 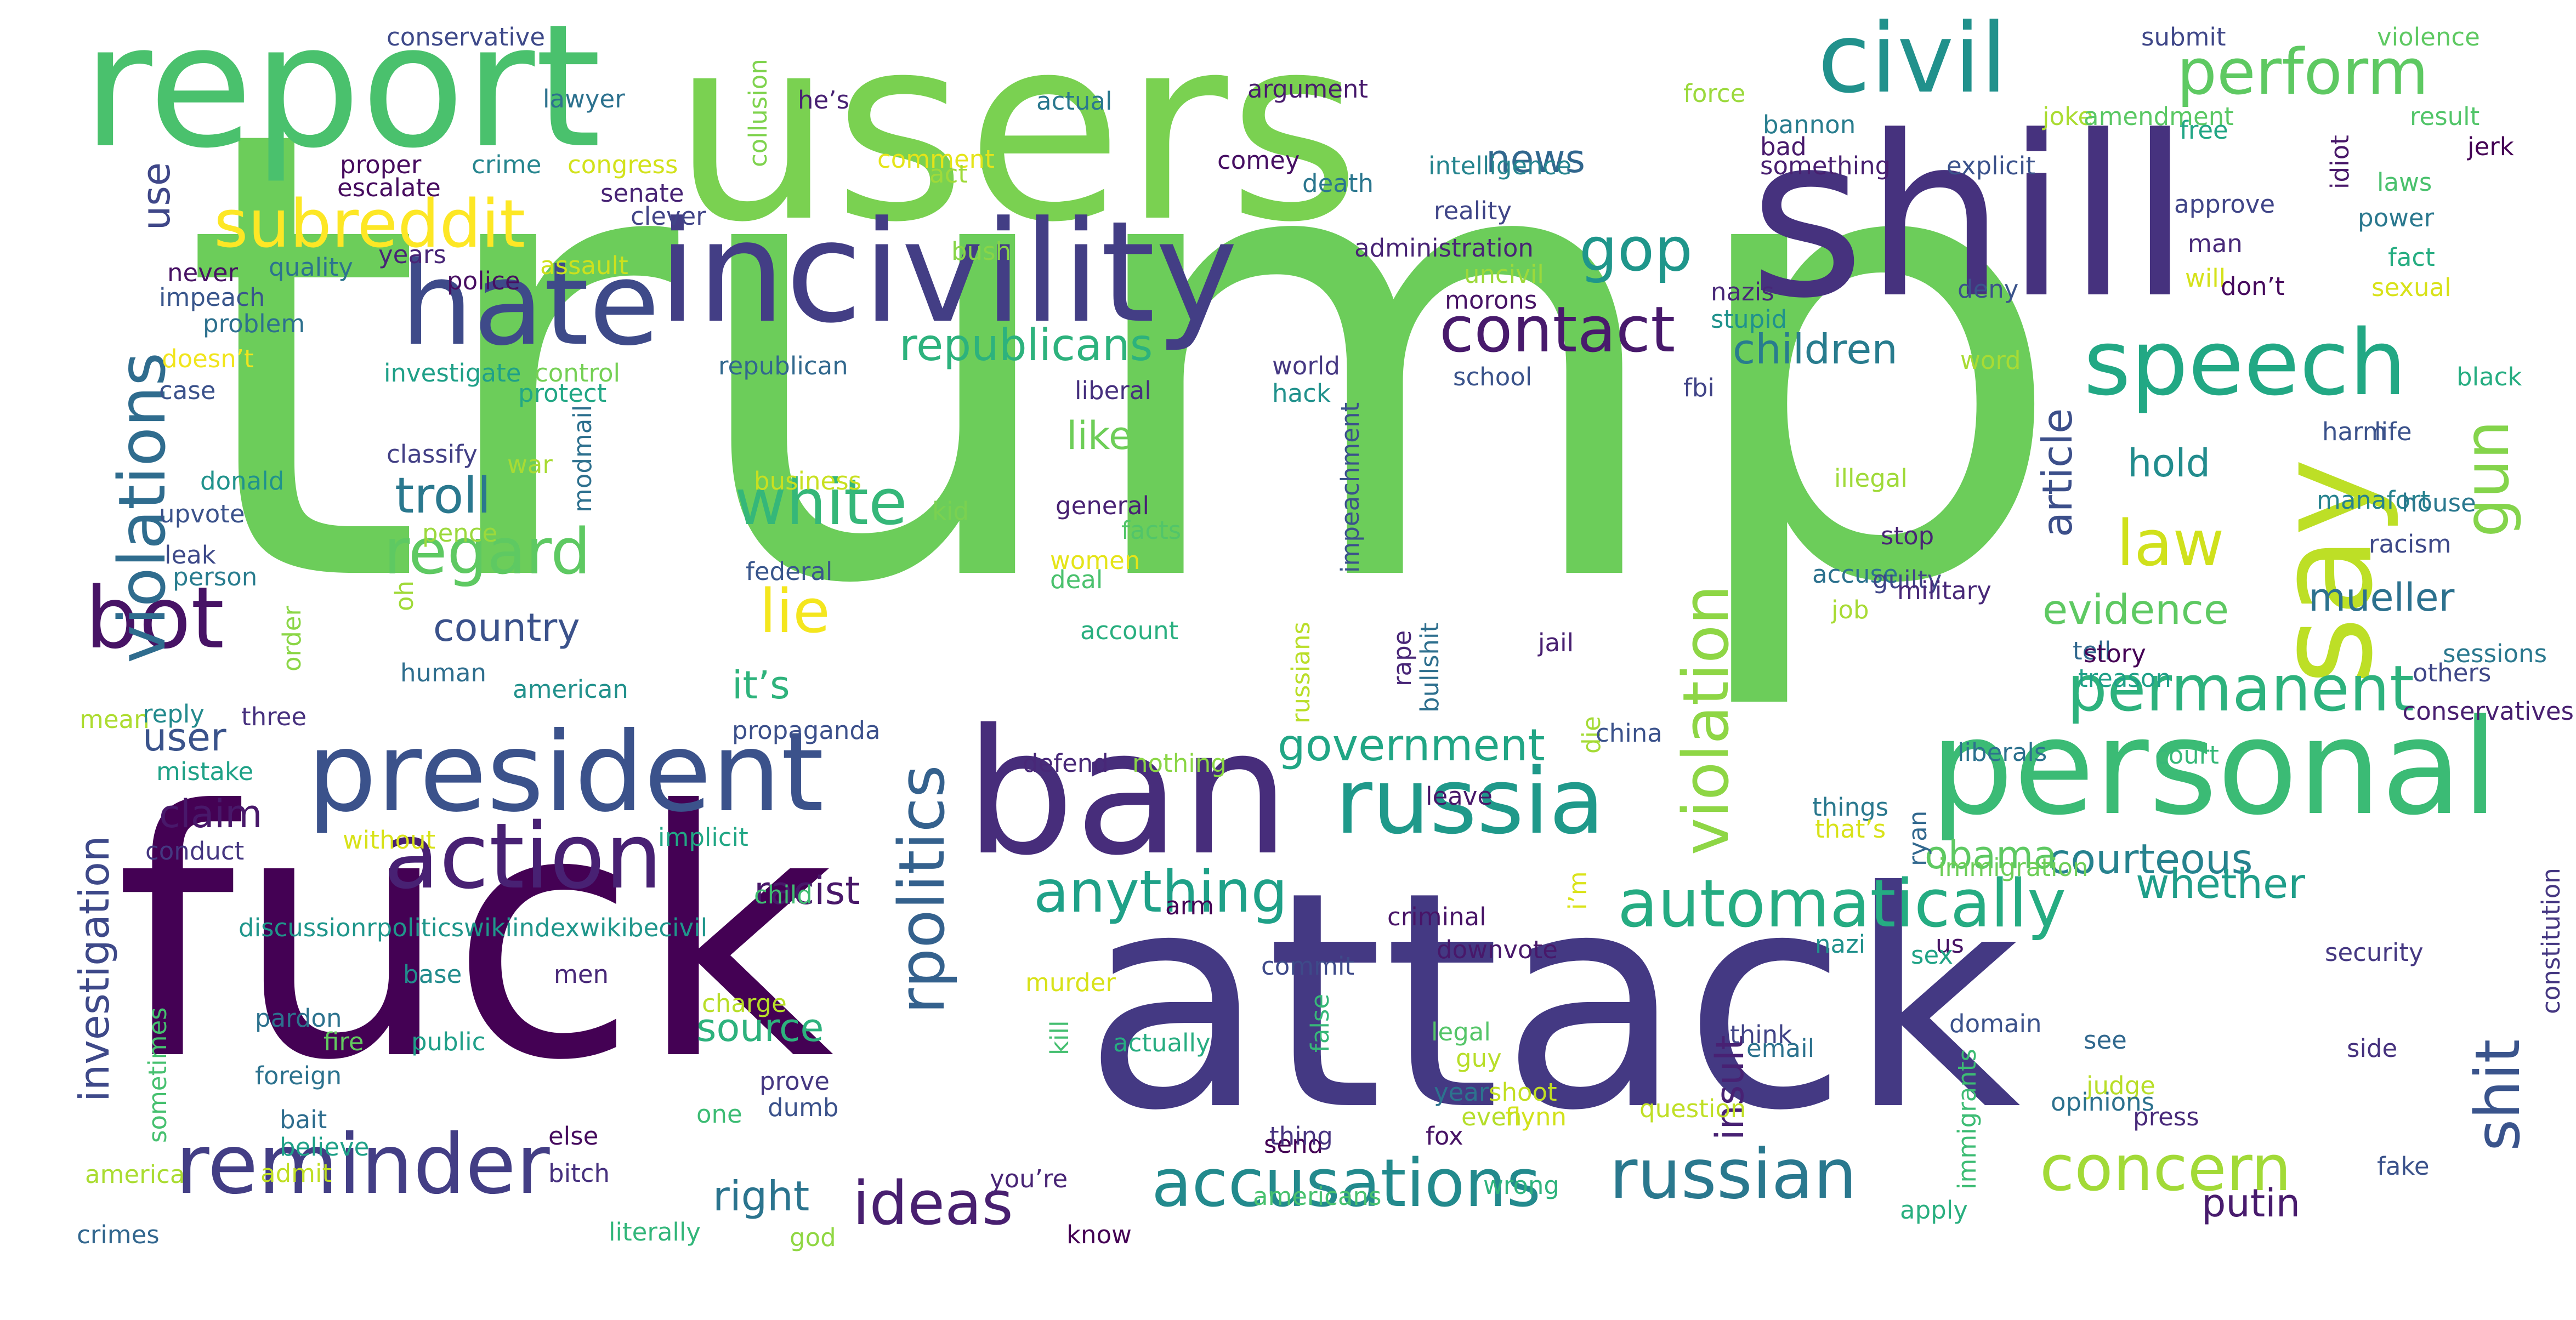 What do you see at coordinates (1308, 966) in the screenshot?
I see `cloud-word-commit: commit` at bounding box center [1308, 966].